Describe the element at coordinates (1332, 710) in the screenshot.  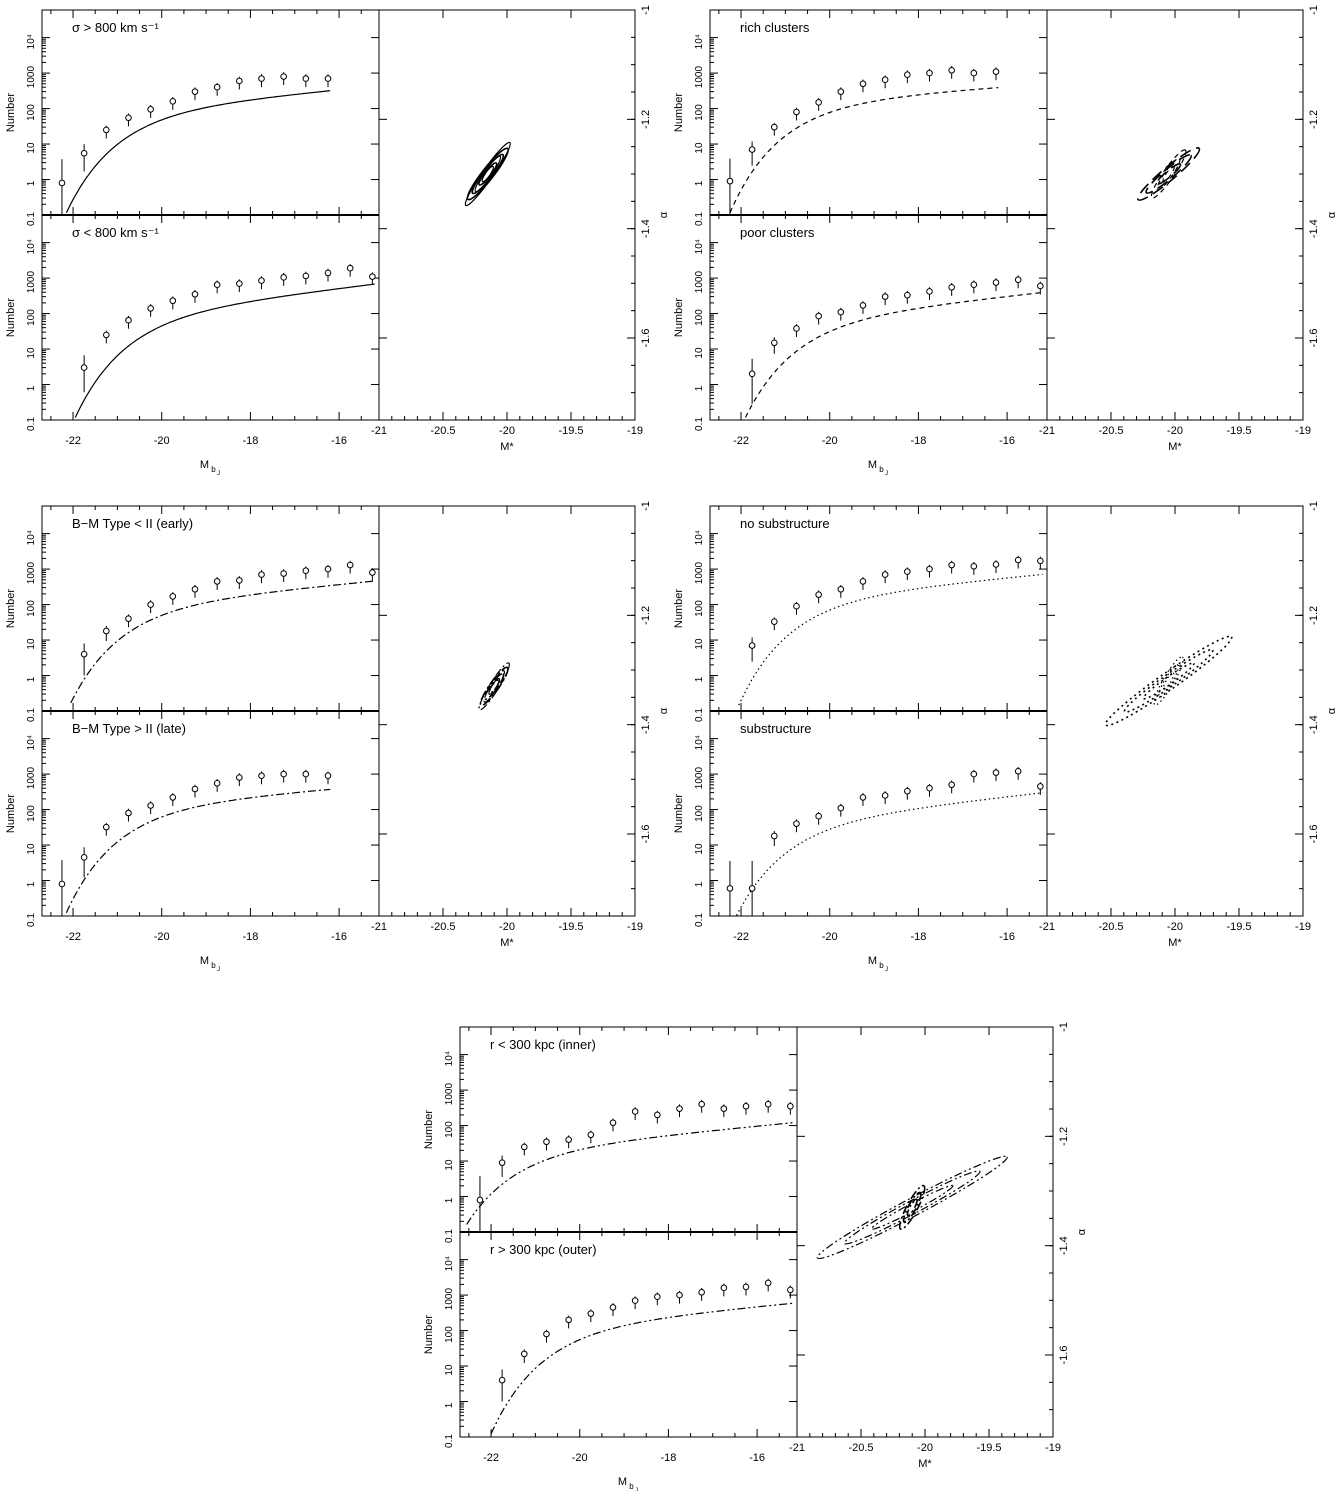
I see `y-axis-label: α` at that location.